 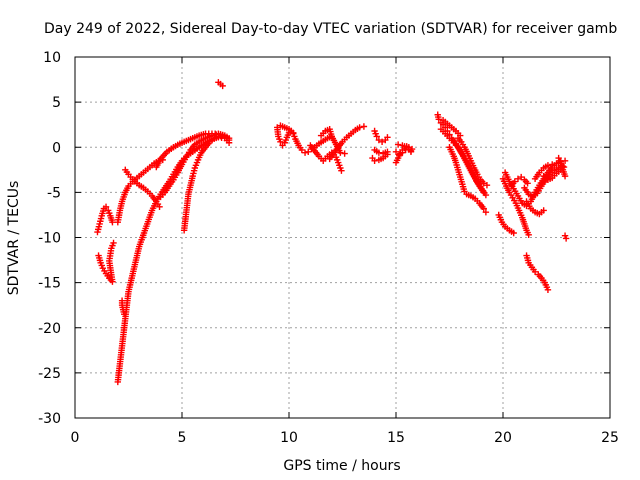 I want to click on y-tick-label: -5, so click(x=54, y=193).